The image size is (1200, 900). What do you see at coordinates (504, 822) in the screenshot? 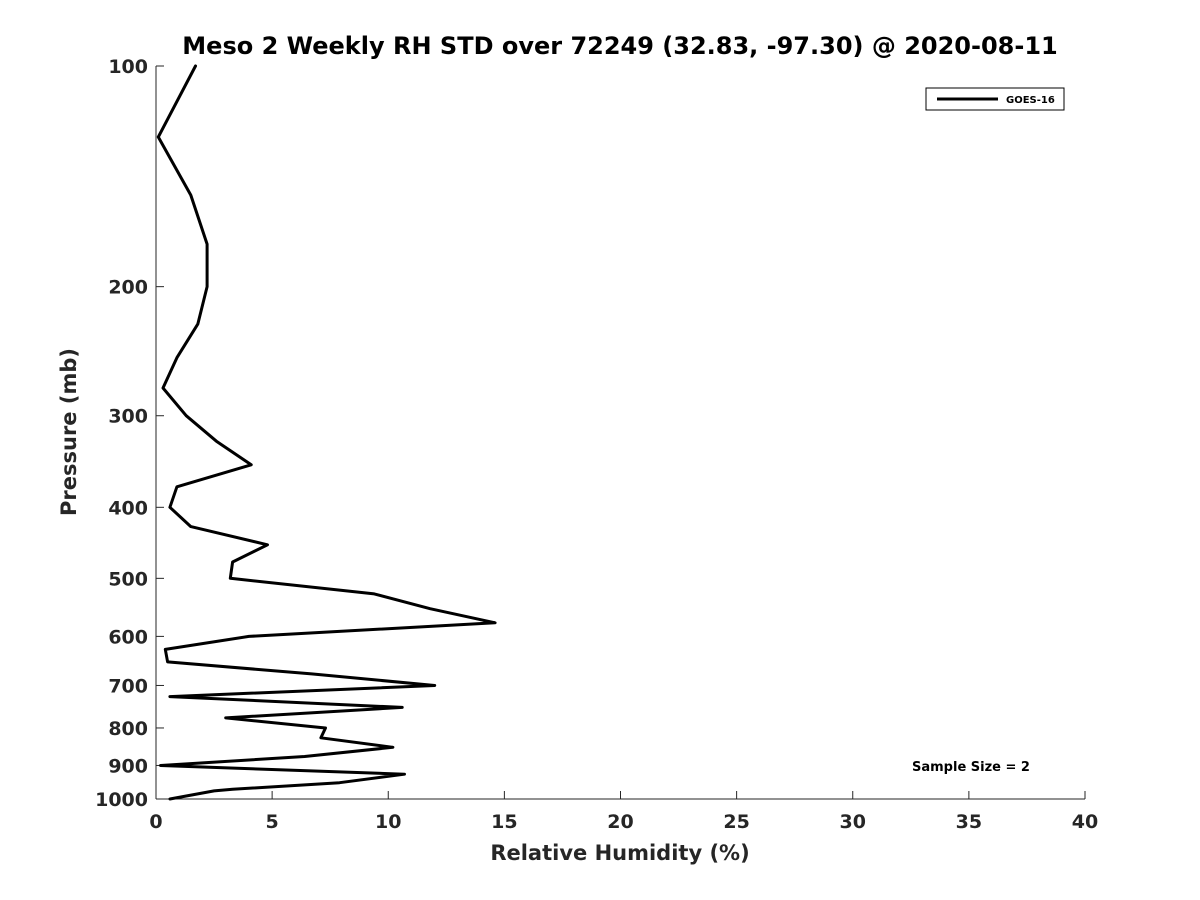
I see `x-tick-label: 15` at bounding box center [504, 822].